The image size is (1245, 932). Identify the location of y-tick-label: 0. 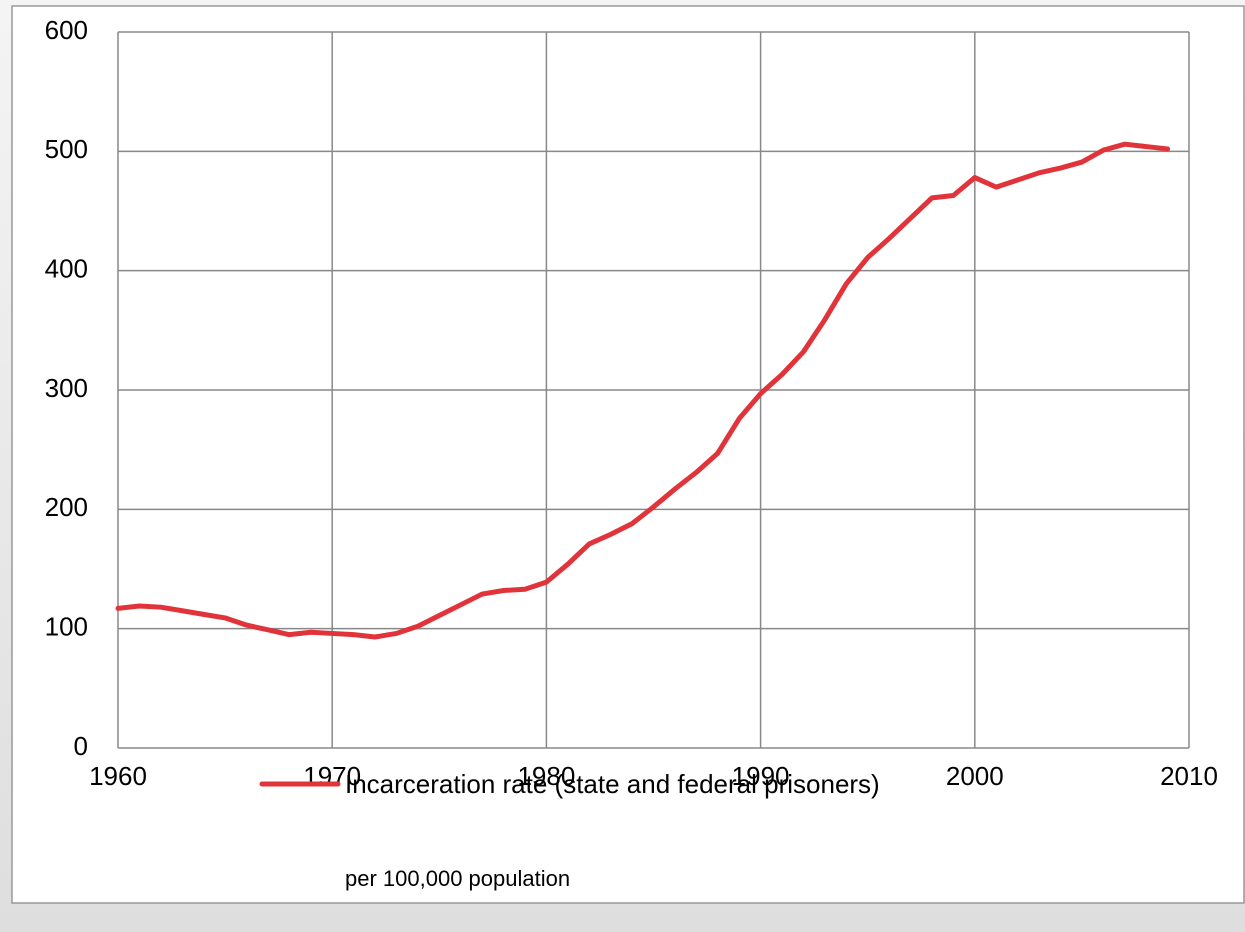
(81, 746).